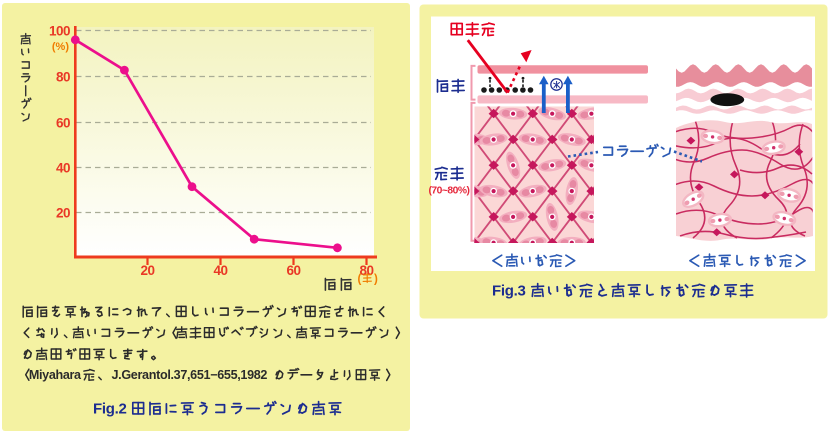 This screenshot has width=830, height=435. Describe the element at coordinates (509, 291) in the screenshot. I see `svg-text: Fig.3` at that location.